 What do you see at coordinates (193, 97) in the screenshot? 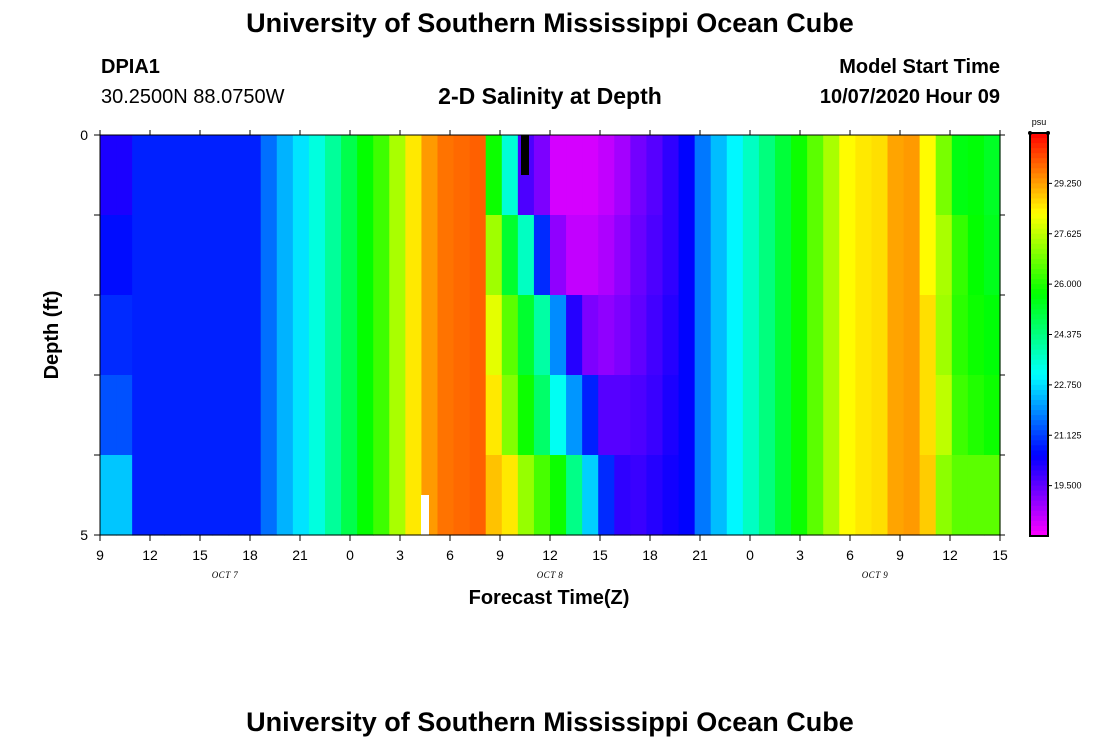
I see `station-coordinates: 30.2500N 88.0750W` at bounding box center [193, 97].